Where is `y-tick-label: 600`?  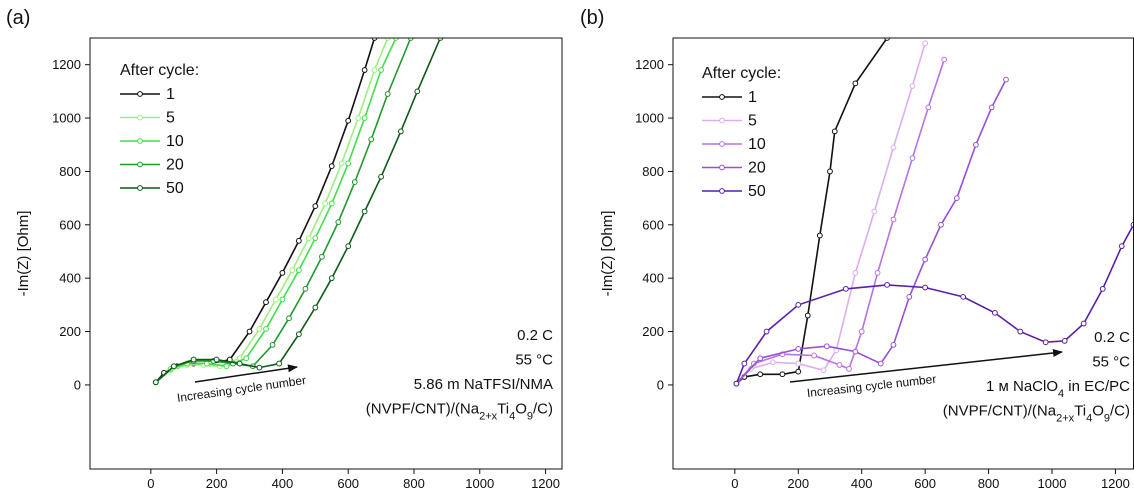
y-tick-label: 600 is located at coordinates (653, 224).